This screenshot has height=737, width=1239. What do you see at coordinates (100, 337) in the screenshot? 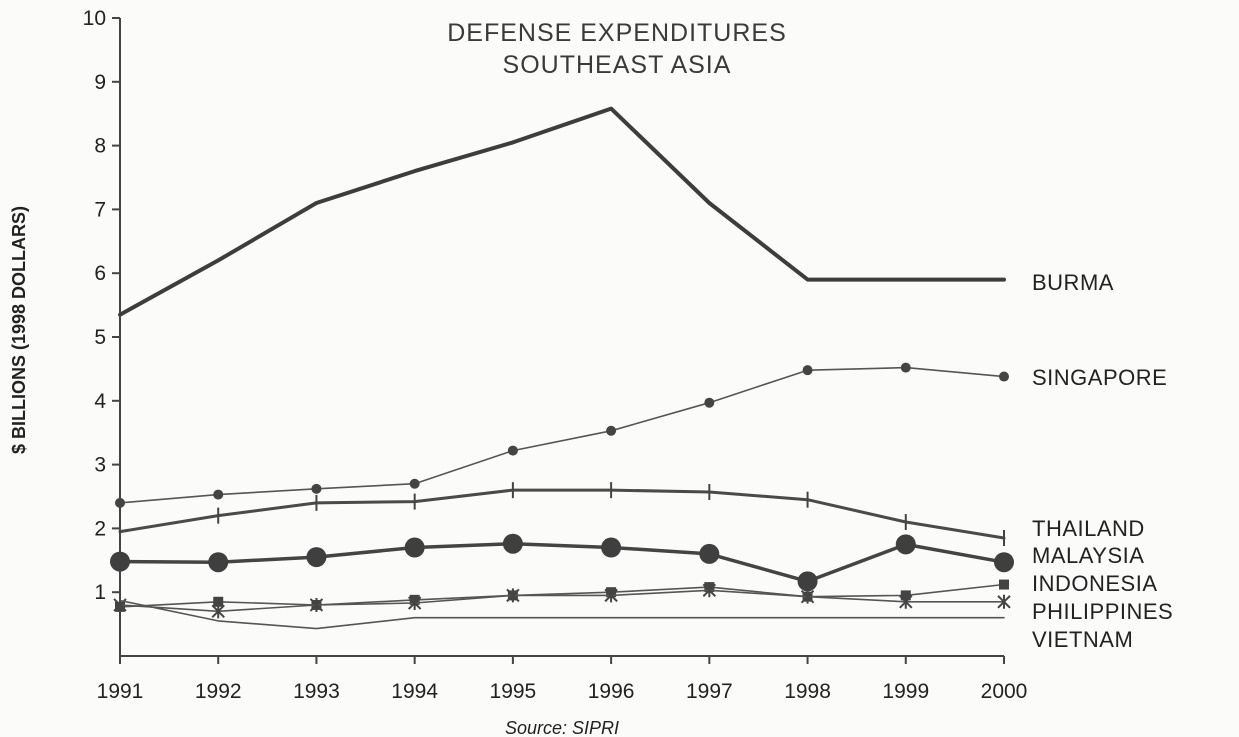
I see `y-tick-label: 5` at bounding box center [100, 337].